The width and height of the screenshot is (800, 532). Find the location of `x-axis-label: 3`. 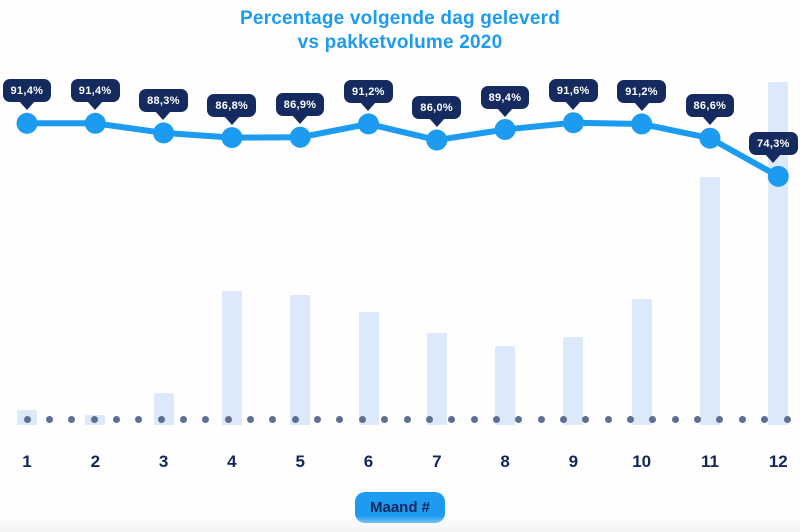

x-axis-label: 3 is located at coordinates (163, 461).